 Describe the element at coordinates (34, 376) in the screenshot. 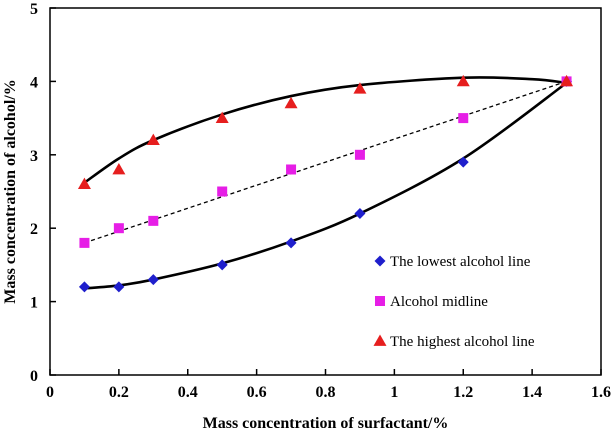

I see `y-tick-label: 0` at that location.